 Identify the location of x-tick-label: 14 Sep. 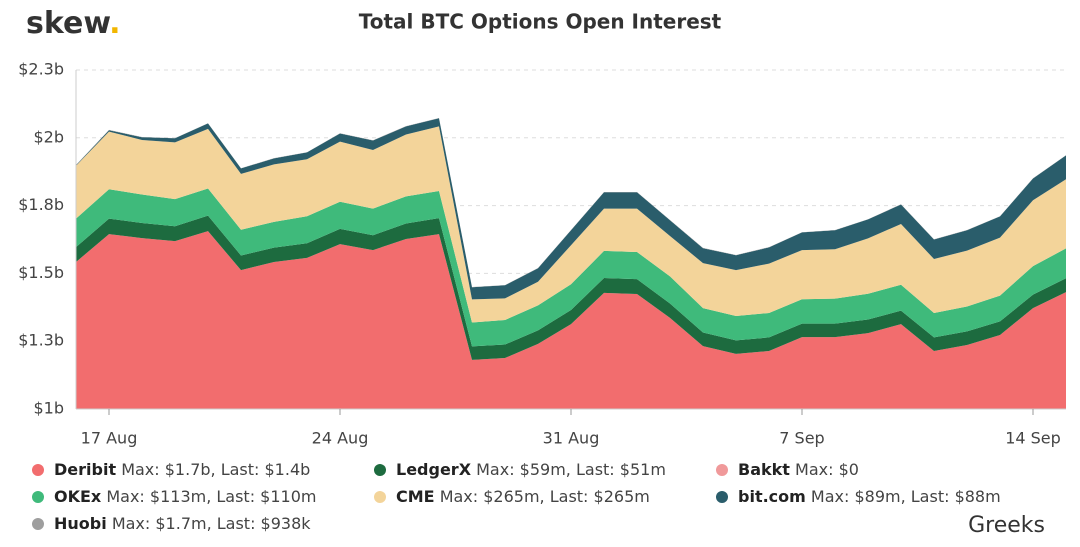
(1033, 438).